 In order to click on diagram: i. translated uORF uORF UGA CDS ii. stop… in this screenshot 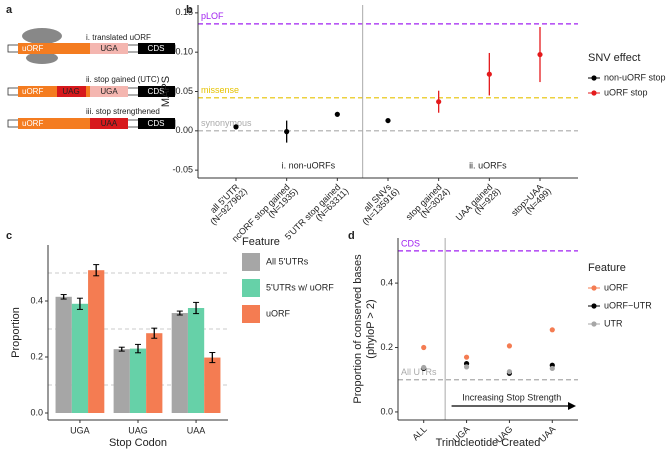, I will do `click(91, 78)`.